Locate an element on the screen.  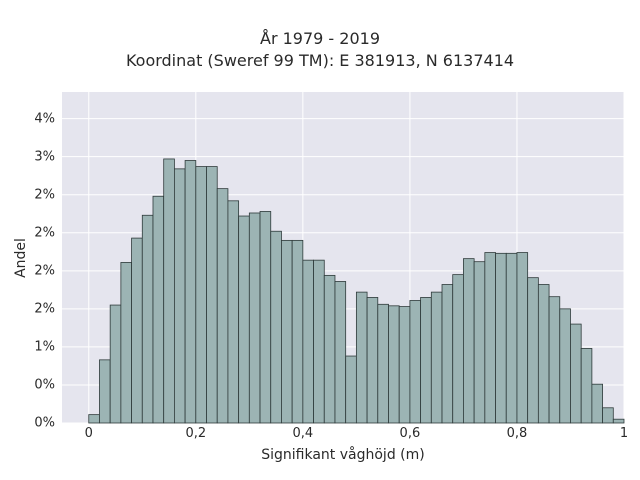
y-tick-label: 4% is located at coordinates (44, 119).